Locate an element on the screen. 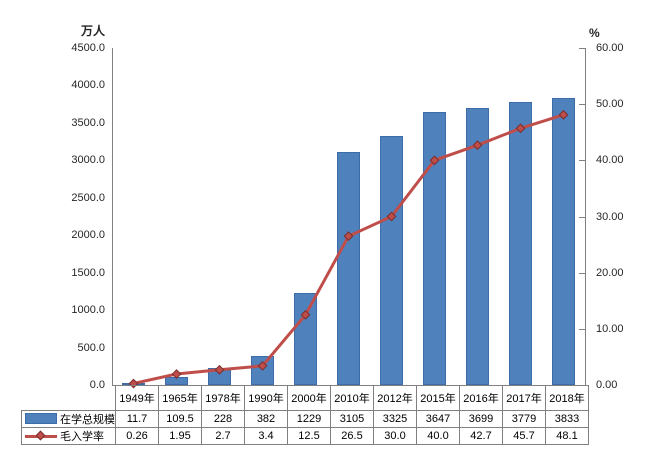 This screenshot has height=449, width=650. line-legend-diamond-icon is located at coordinates (40, 435).